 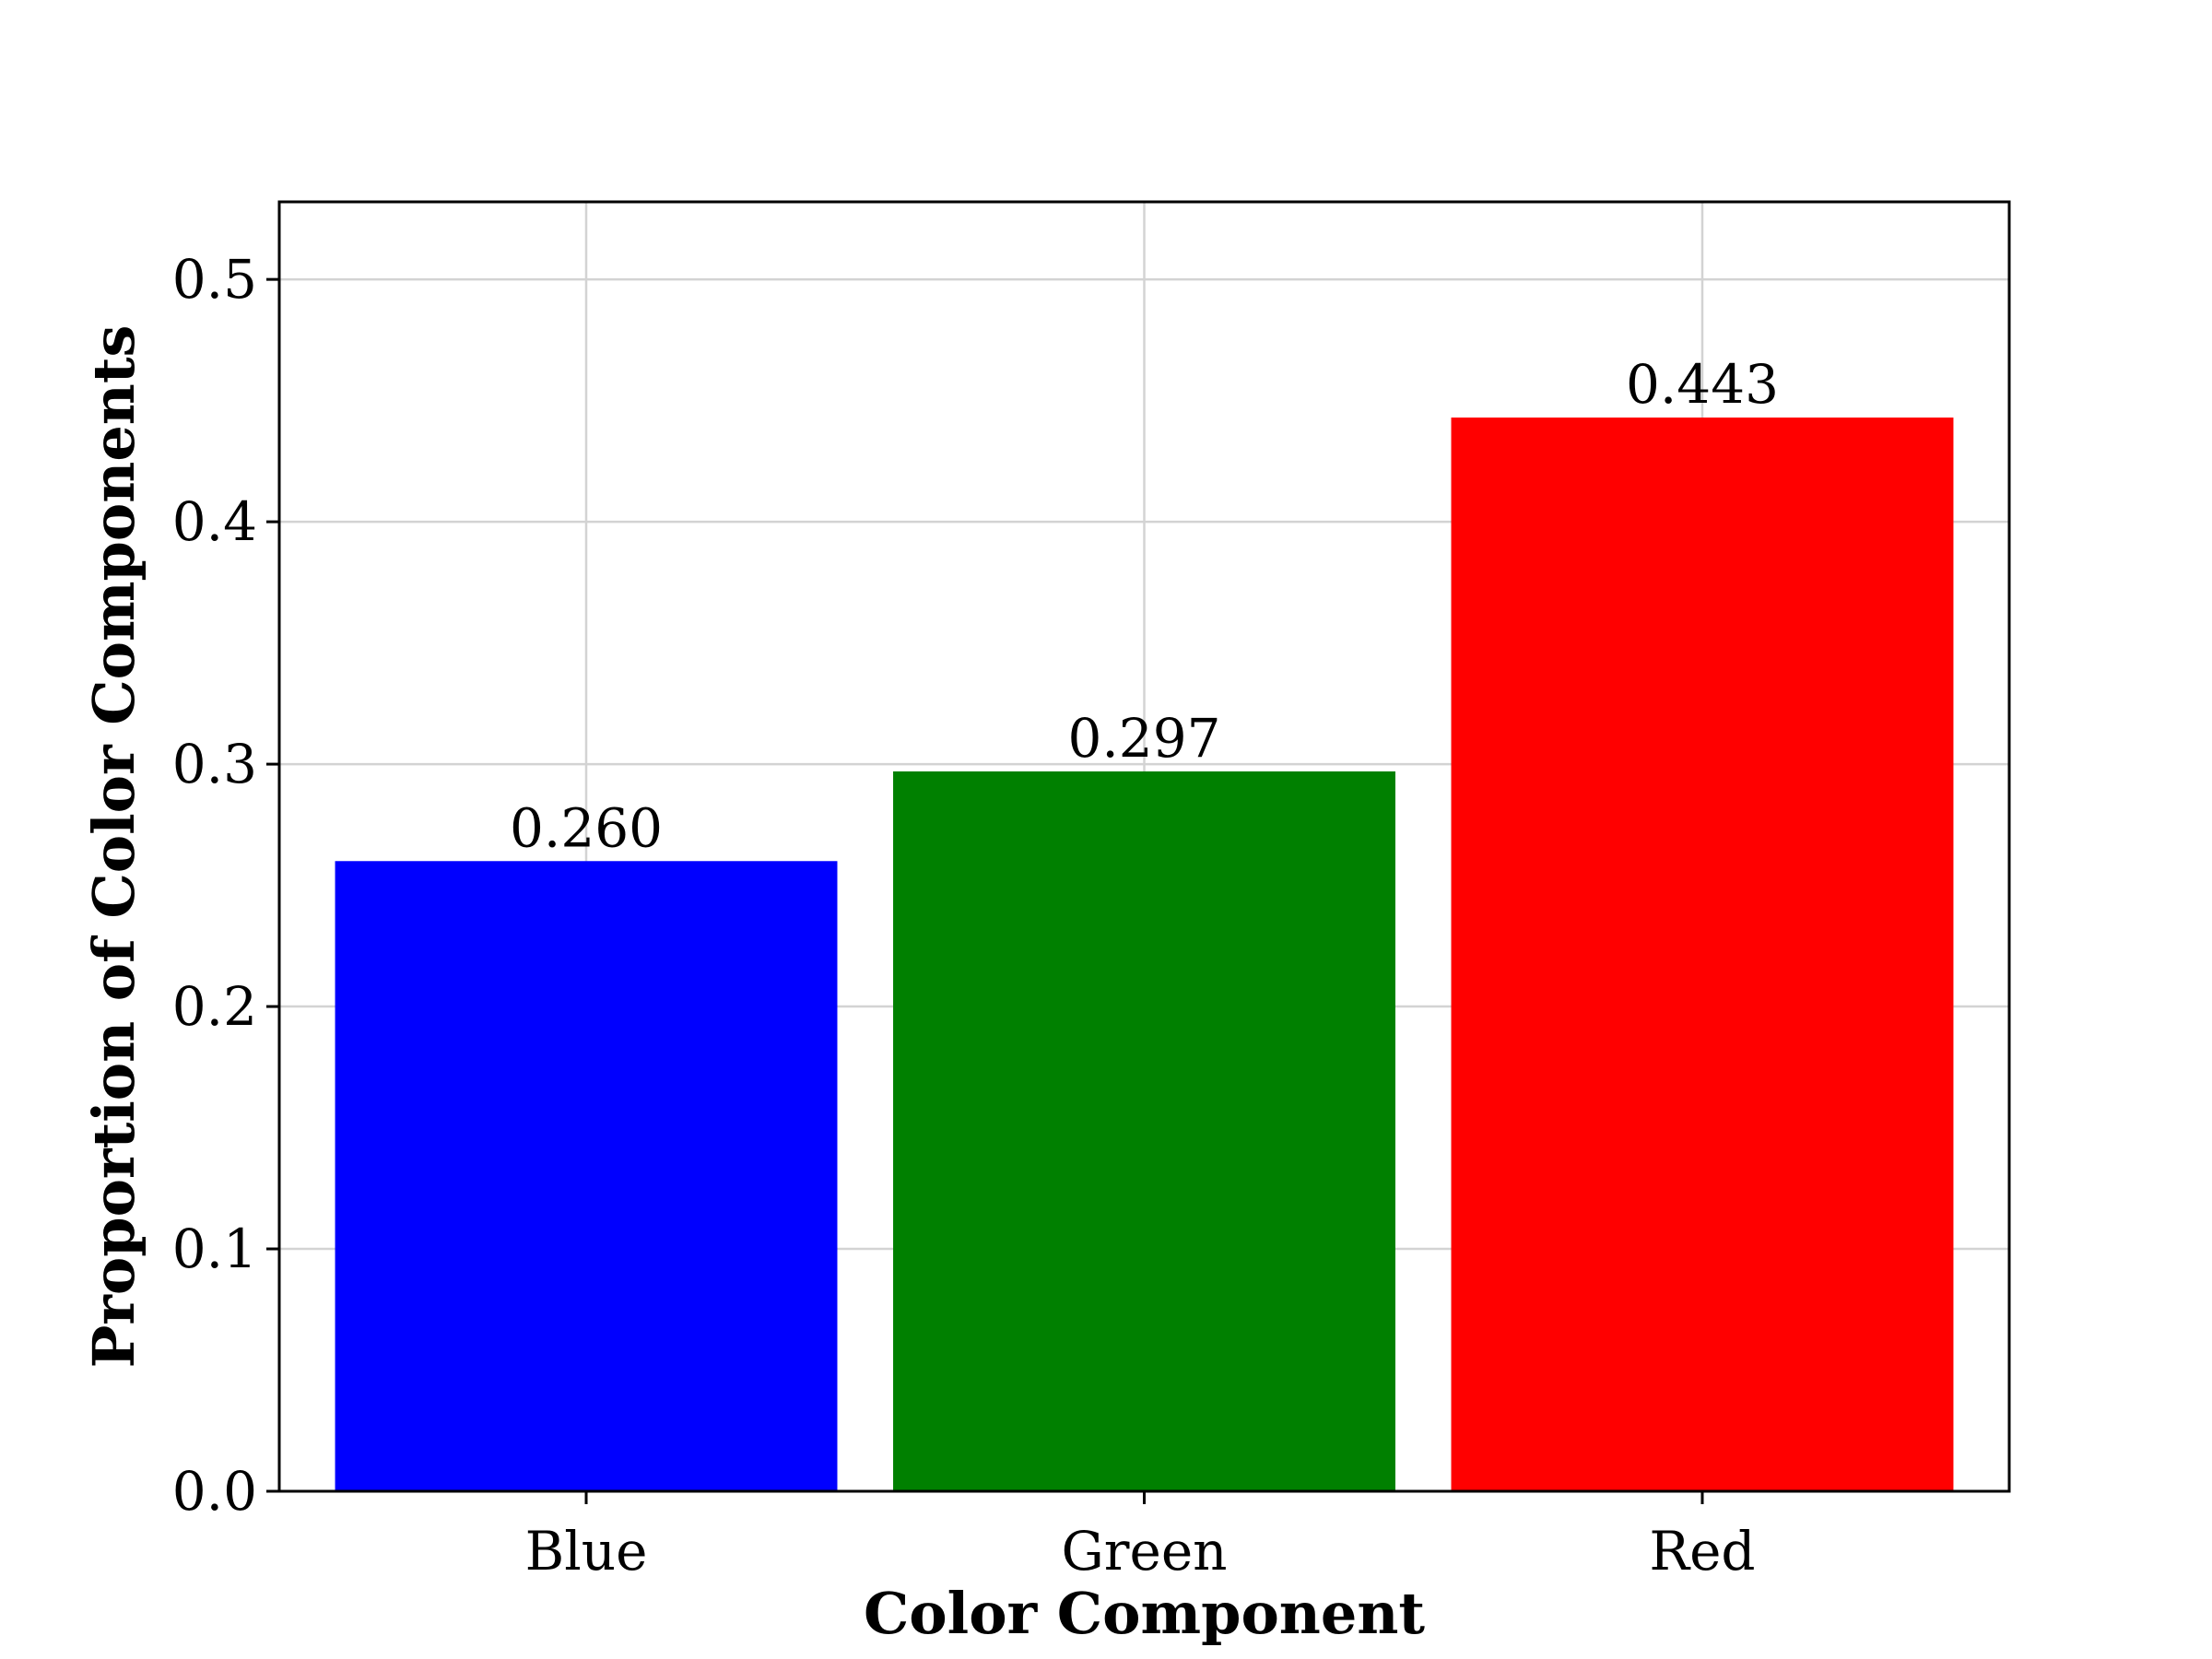 I want to click on x-tick-label-red: Red, so click(x=1702, y=1551).